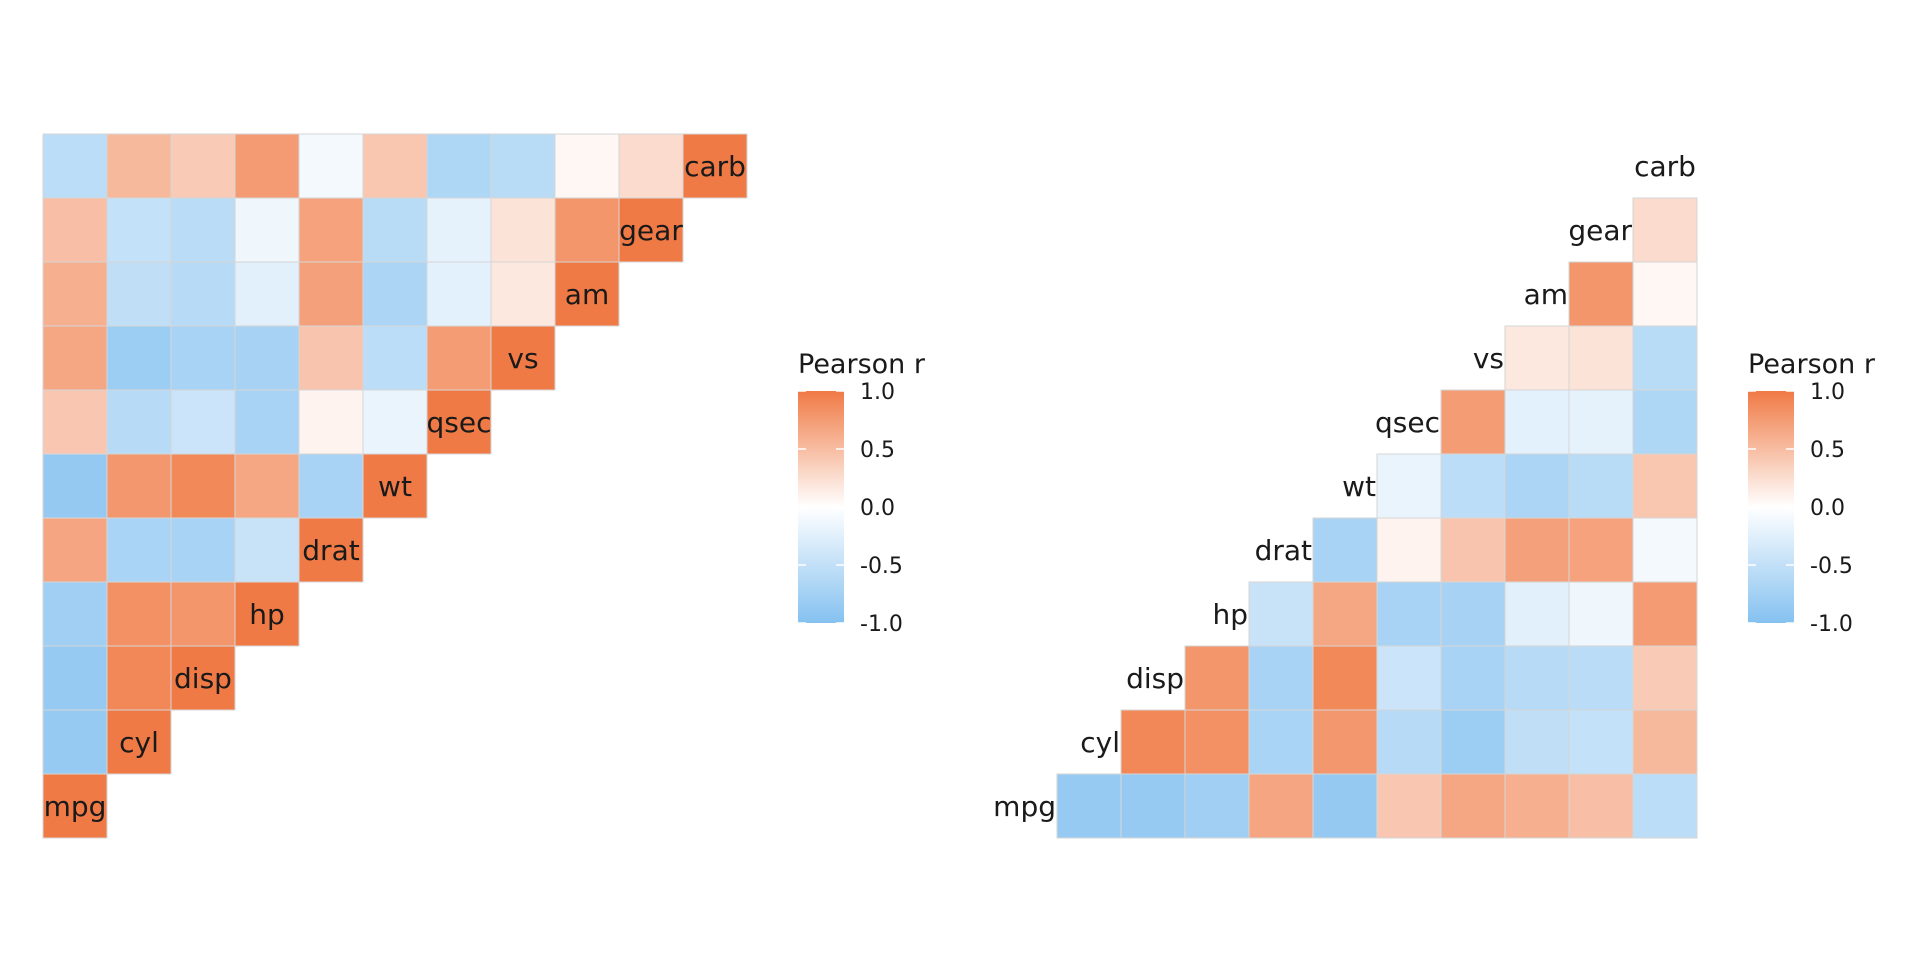  What do you see at coordinates (459, 230) in the screenshot?
I see `heatmap-cell-gear-qsec` at bounding box center [459, 230].